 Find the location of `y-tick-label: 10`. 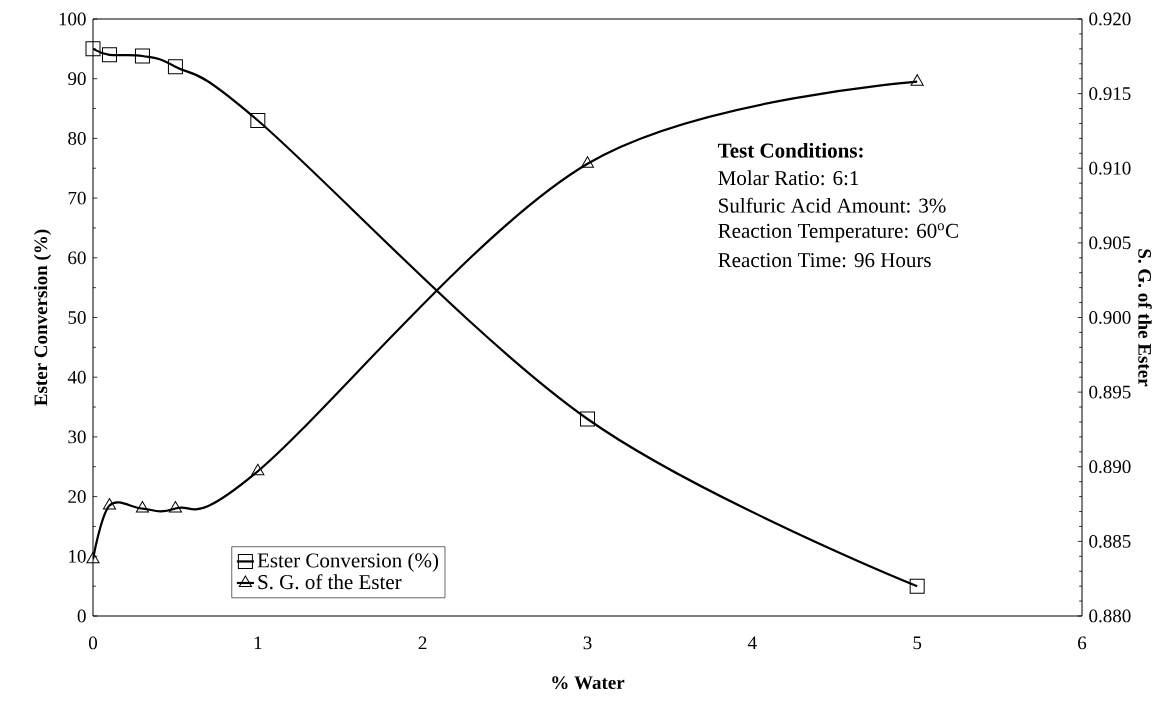

y-tick-label: 10 is located at coordinates (77, 556).